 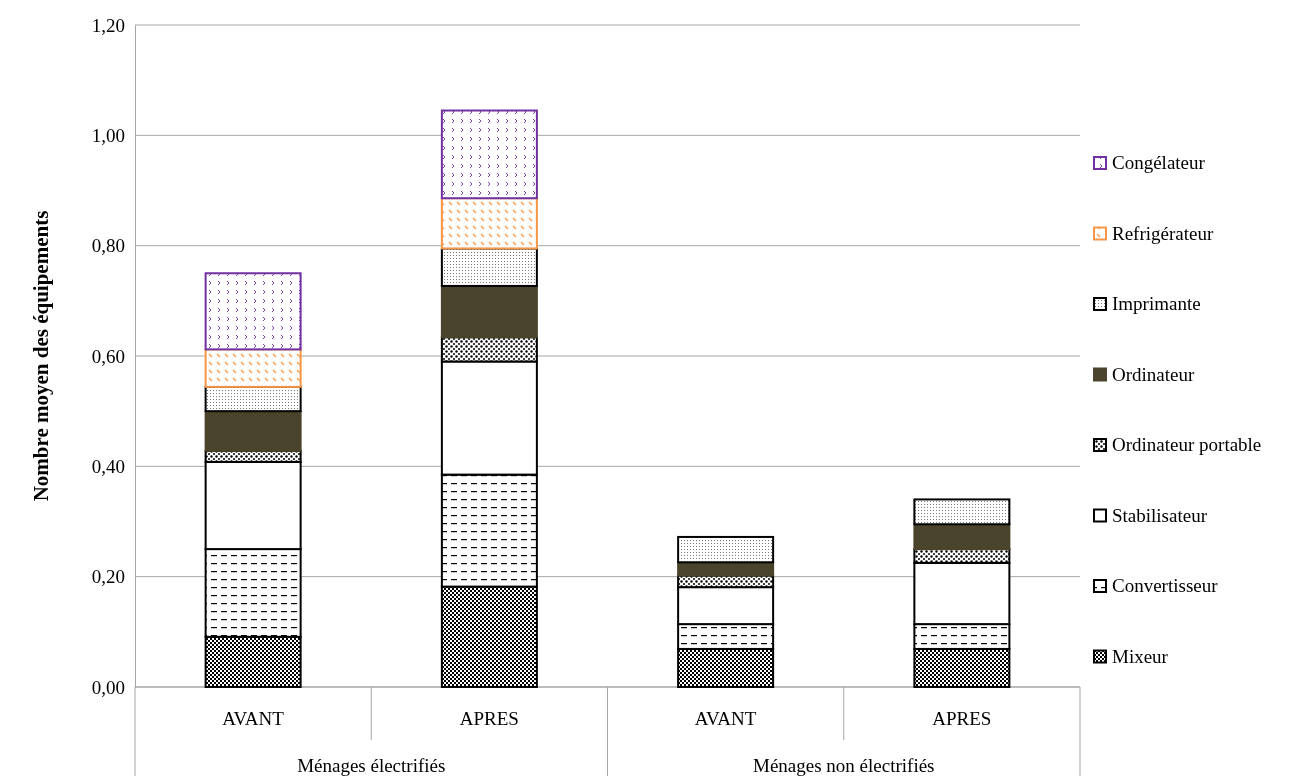 What do you see at coordinates (108, 577) in the screenshot?
I see `y-tick-label: 0,20` at bounding box center [108, 577].